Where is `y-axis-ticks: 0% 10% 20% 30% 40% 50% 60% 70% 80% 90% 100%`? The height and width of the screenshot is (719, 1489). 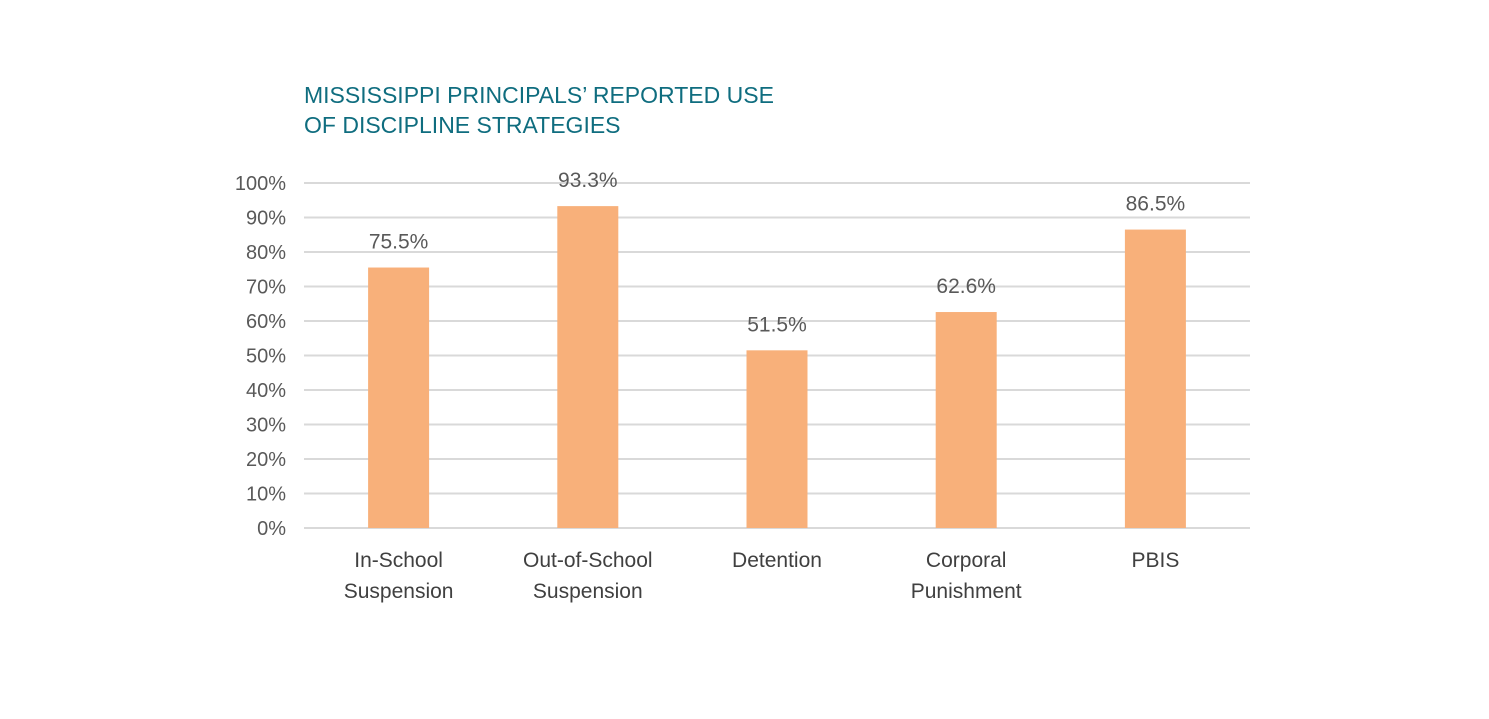 y-axis-ticks: 0% 10% 20% 30% 40% 50% 60% 70% 80% 90% 100% is located at coordinates (260, 356).